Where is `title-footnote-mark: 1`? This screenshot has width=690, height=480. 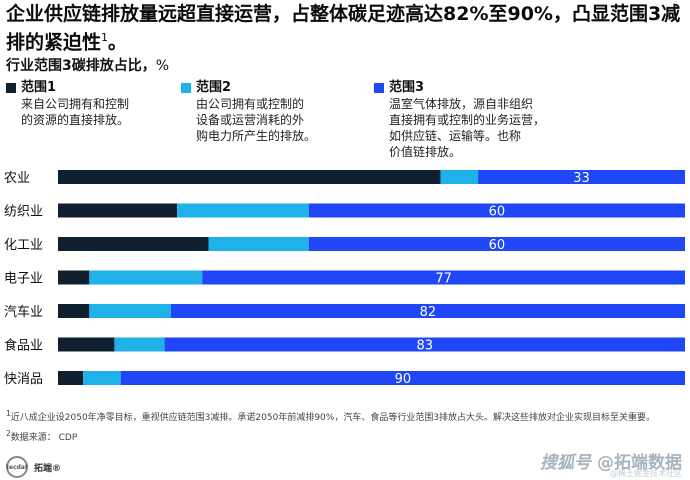 title-footnote-mark: 1 is located at coordinates (105, 37).